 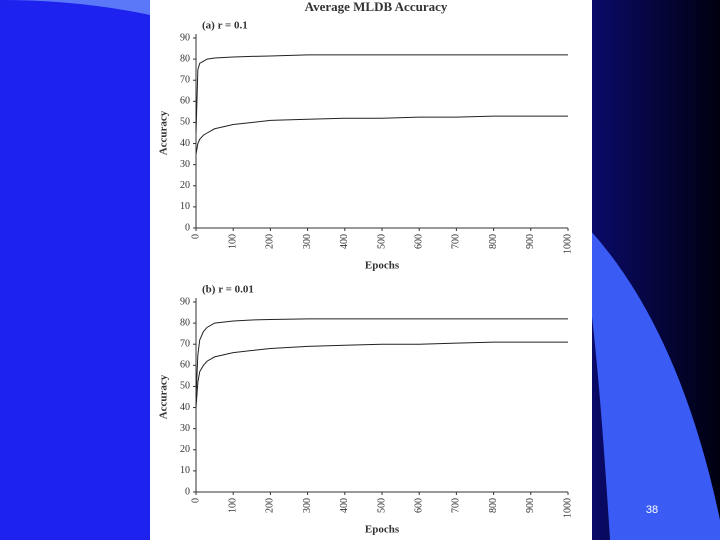 What do you see at coordinates (376, 7) in the screenshot?
I see `chart-title: Average MLDB Accuracy` at bounding box center [376, 7].